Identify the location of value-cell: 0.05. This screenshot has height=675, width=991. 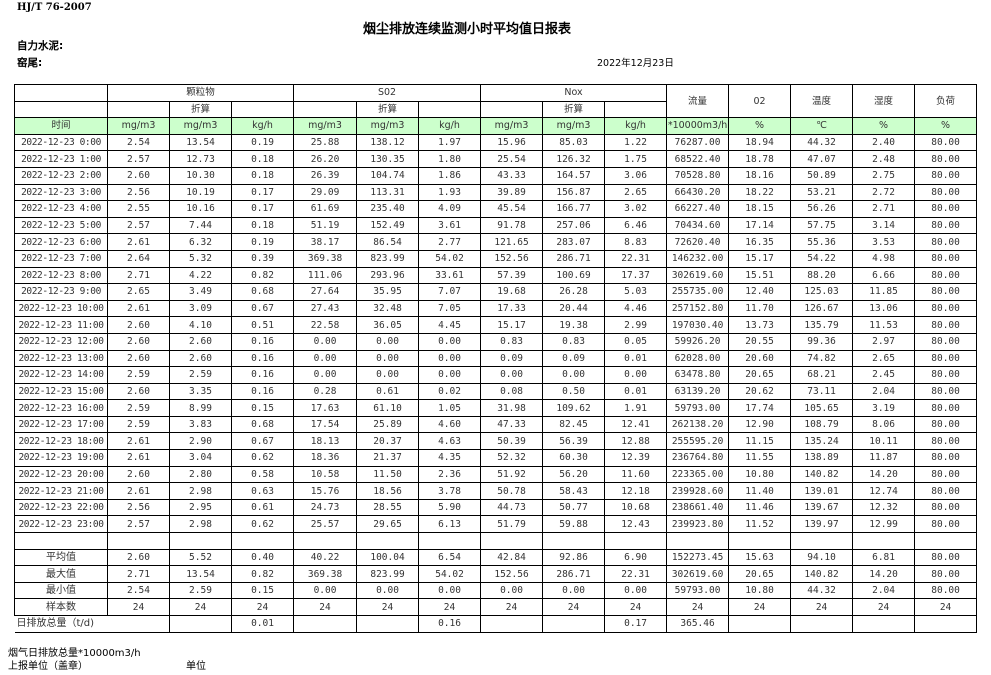
(636, 341).